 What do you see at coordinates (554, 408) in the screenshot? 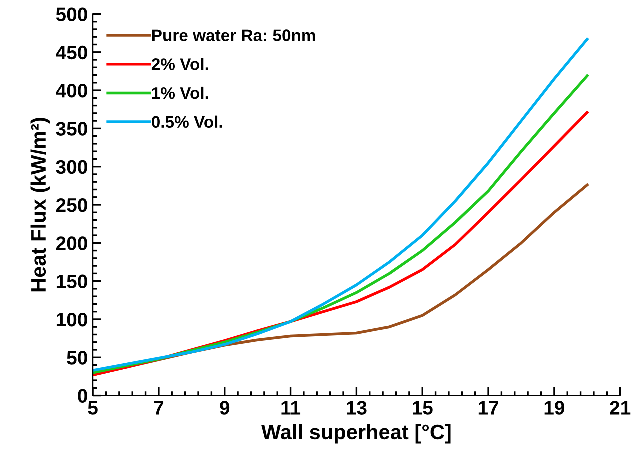
I see `x-tick-label: 19` at bounding box center [554, 408].